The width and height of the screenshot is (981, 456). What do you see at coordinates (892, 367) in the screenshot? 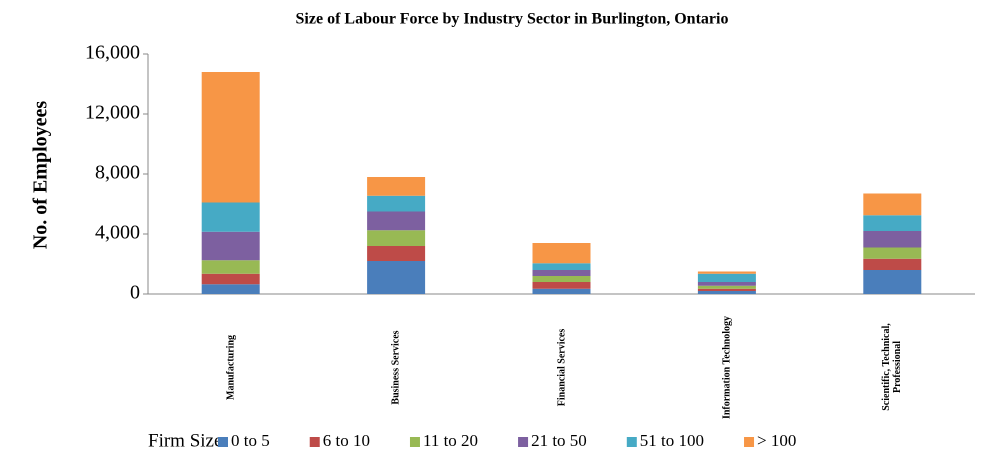
I see `x-tick-label: Scientific, Technical, Professional` at bounding box center [892, 367].